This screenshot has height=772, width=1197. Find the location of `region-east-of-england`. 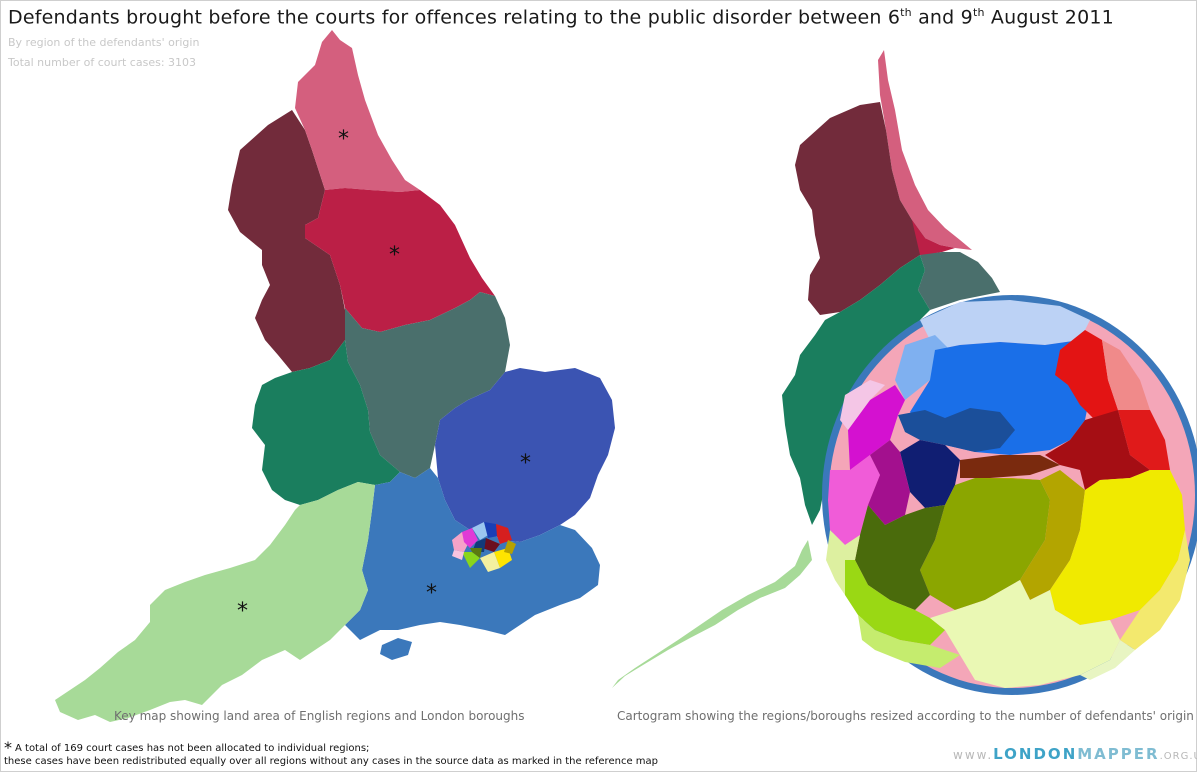

region-east-of-england is located at coordinates (525, 455).